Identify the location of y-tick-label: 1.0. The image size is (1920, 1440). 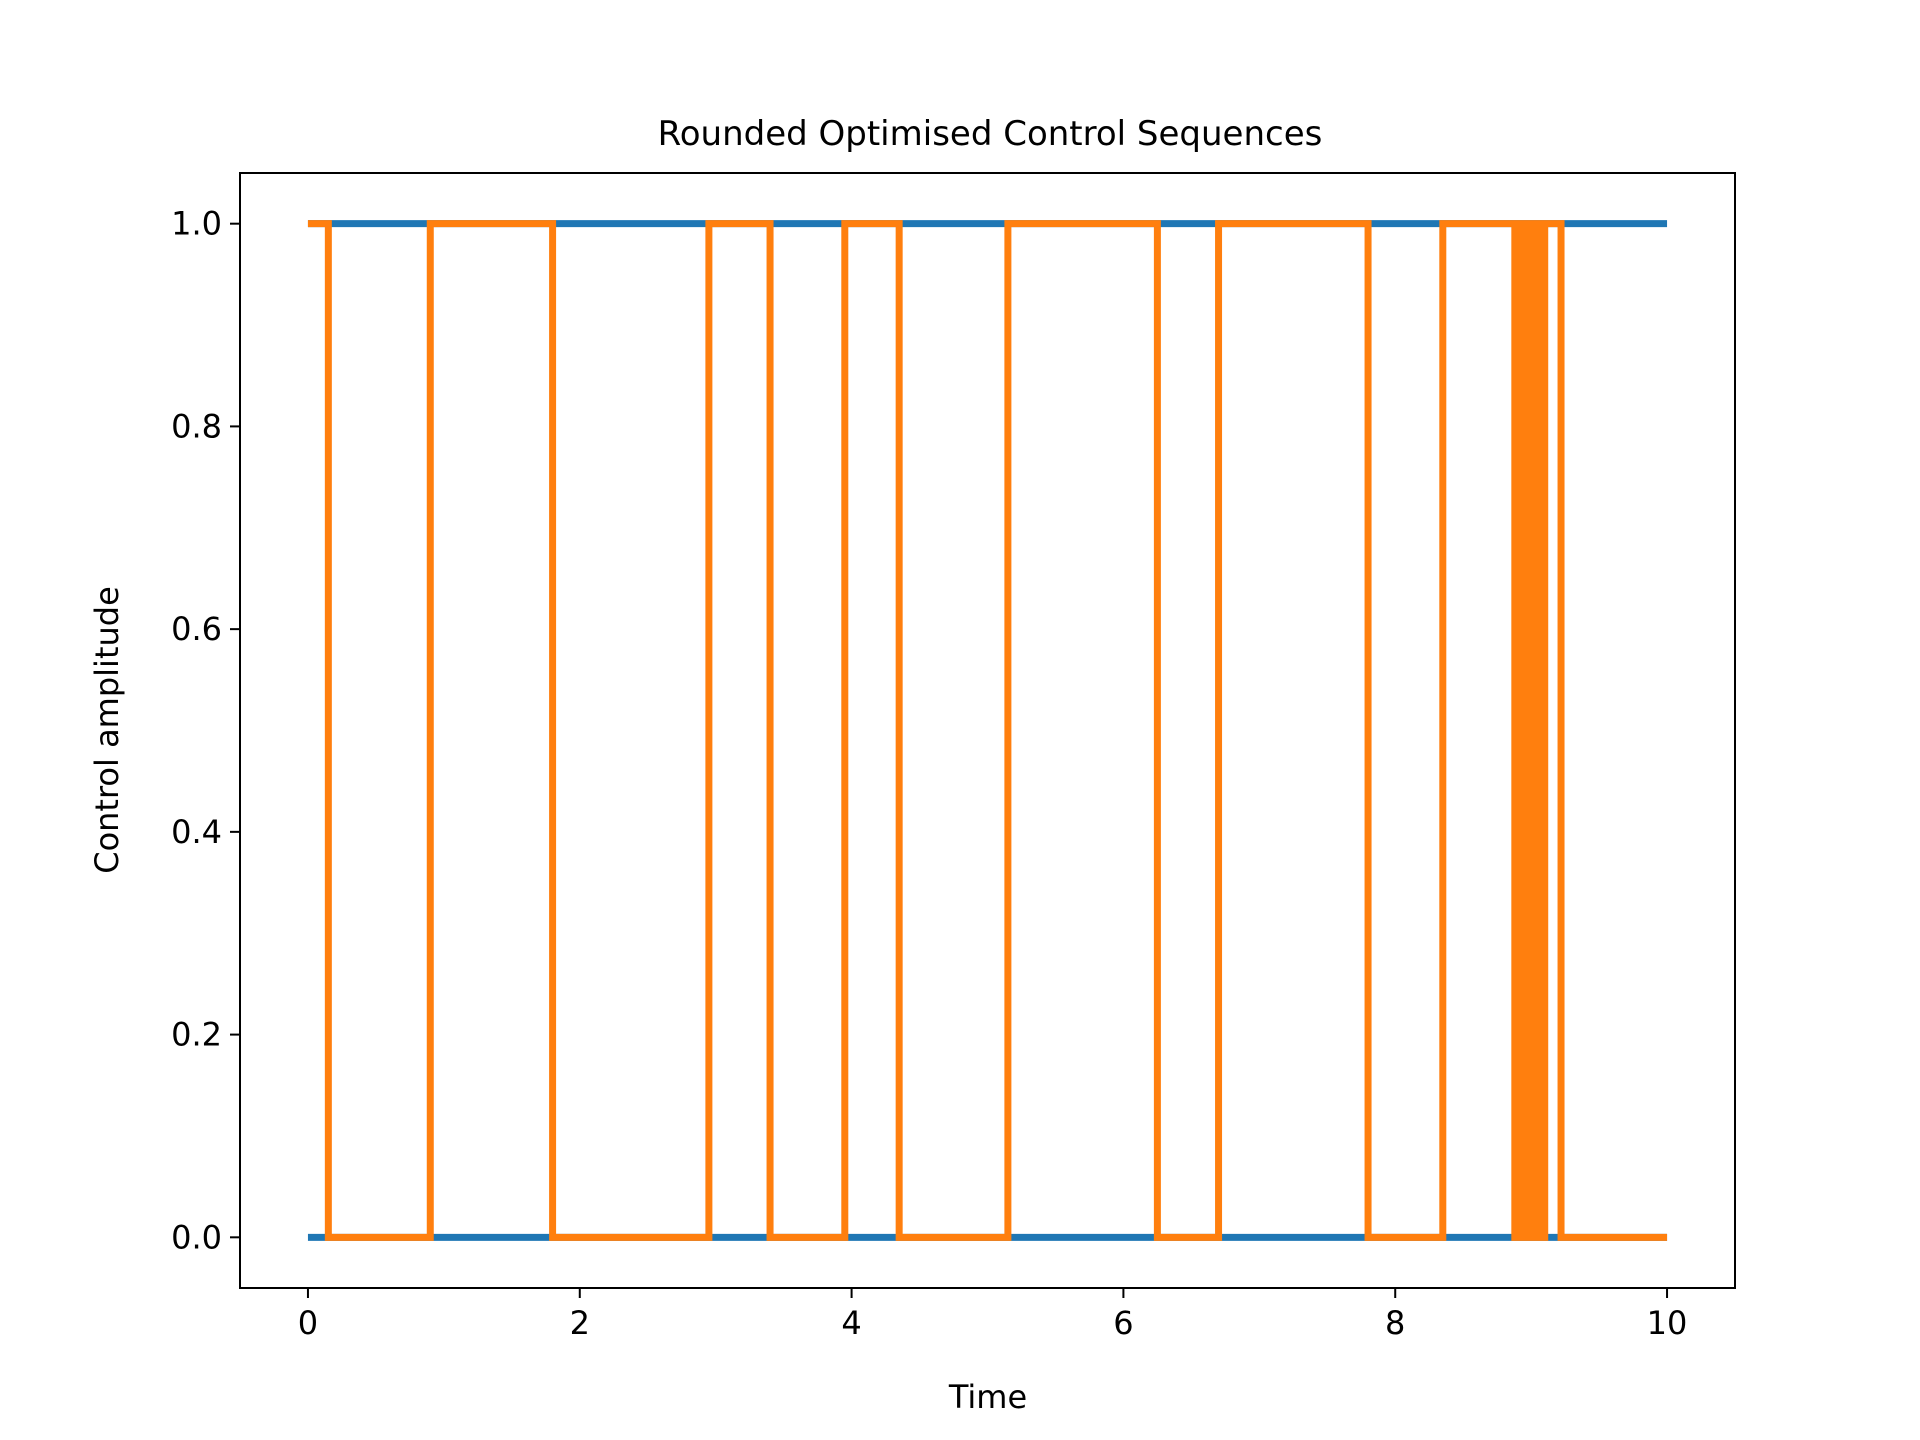
(196, 224).